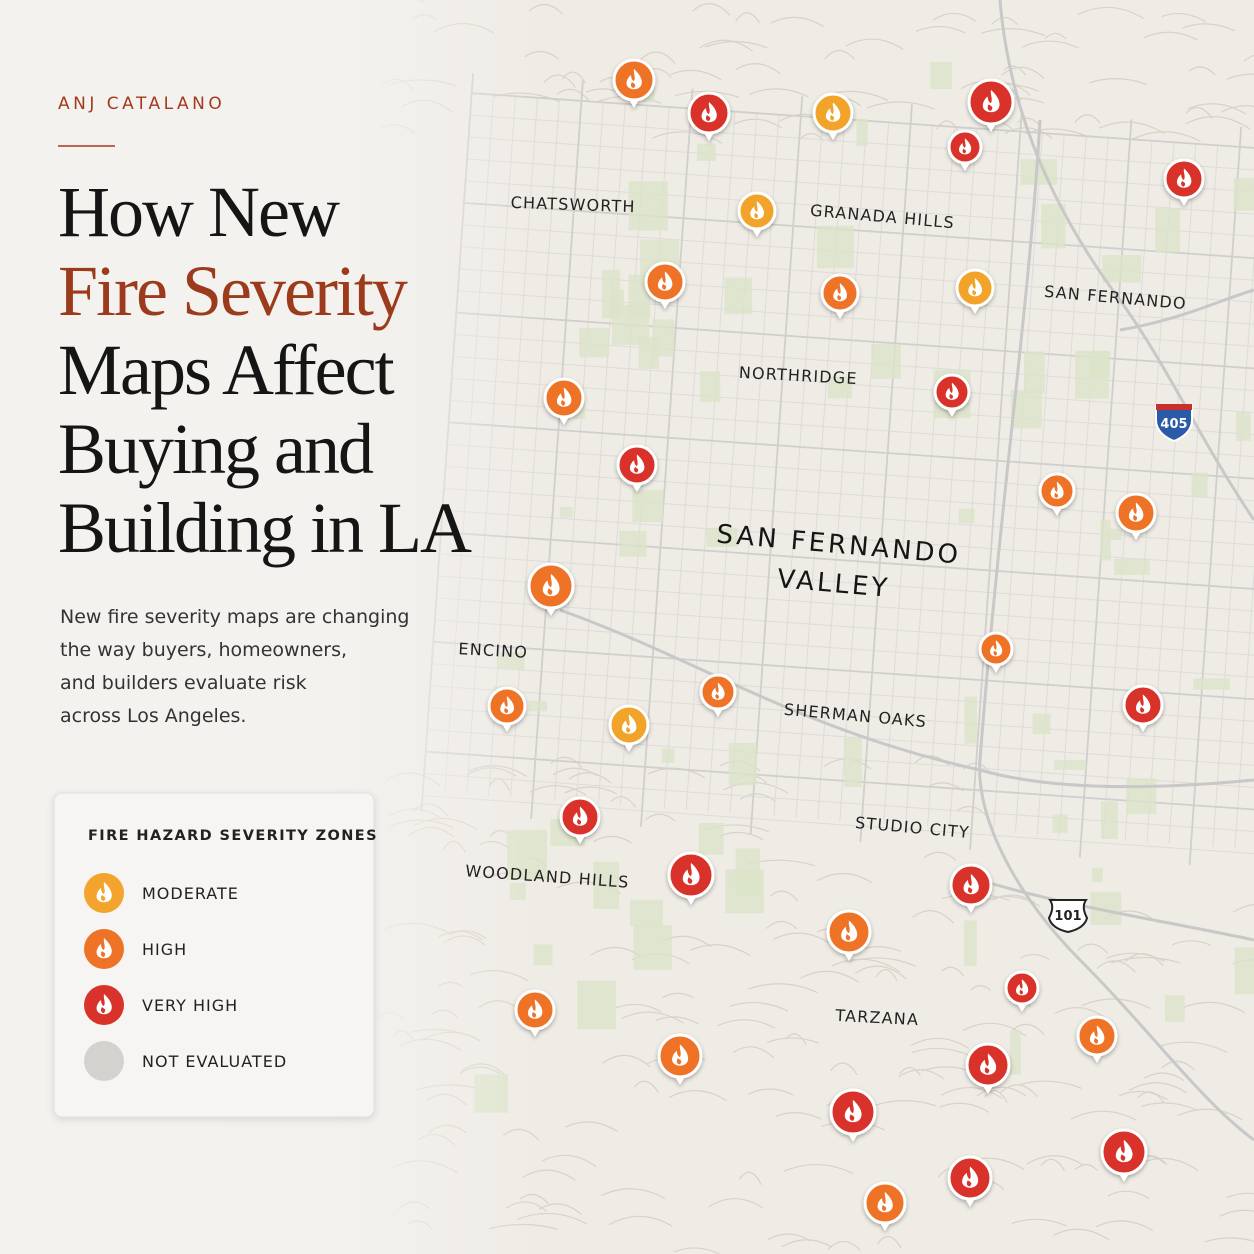 The image size is (1254, 1254). I want to click on description-line: the way buyers, homeowners,, so click(203, 650).